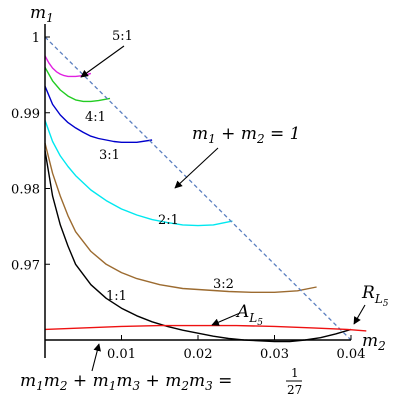  What do you see at coordinates (196, 168) in the screenshot?
I see `arrow-line-label` at bounding box center [196, 168].